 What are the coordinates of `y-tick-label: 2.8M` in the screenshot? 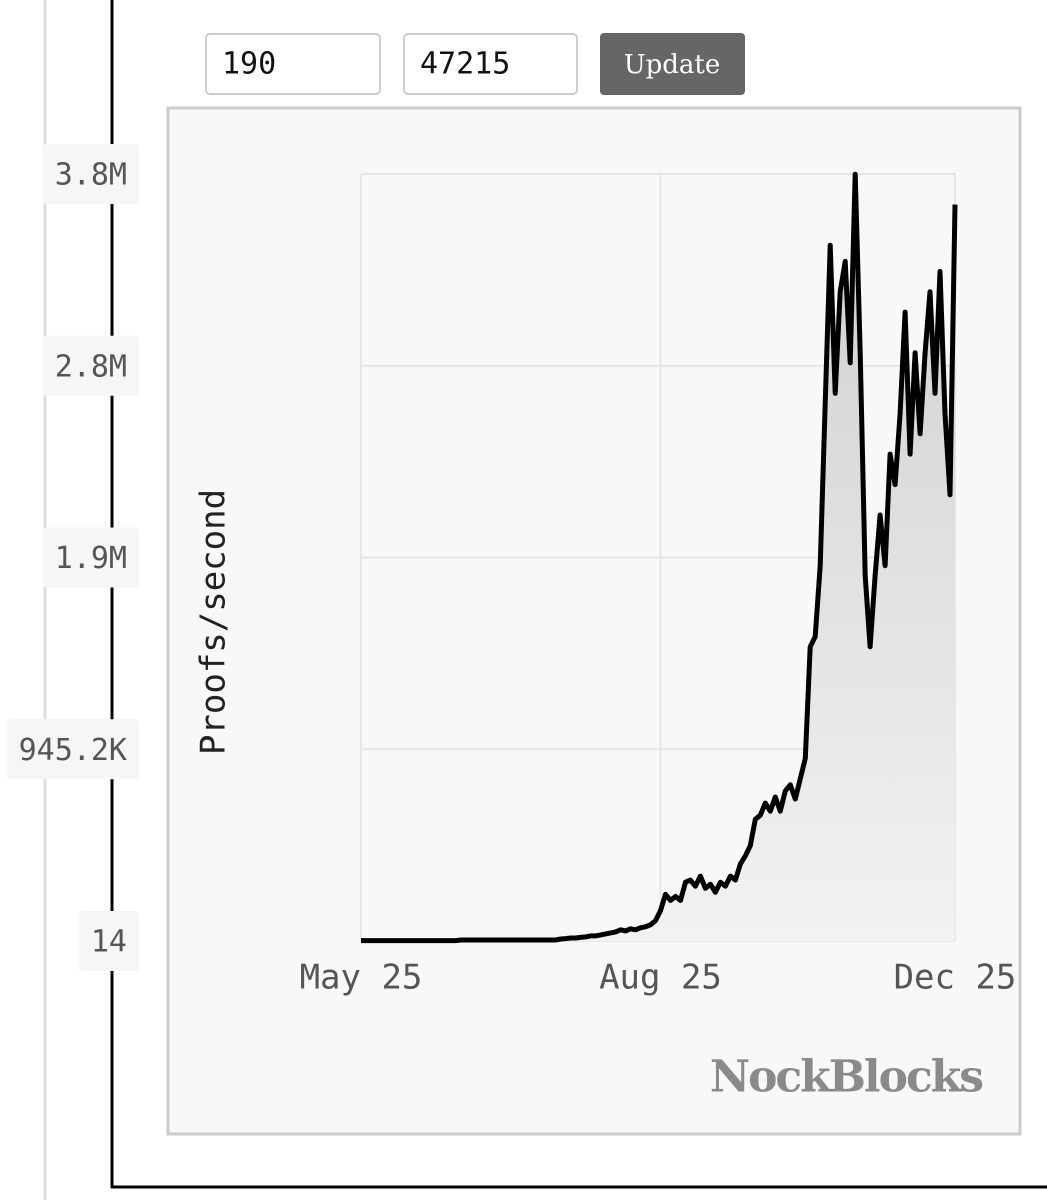 It's located at (91, 366).